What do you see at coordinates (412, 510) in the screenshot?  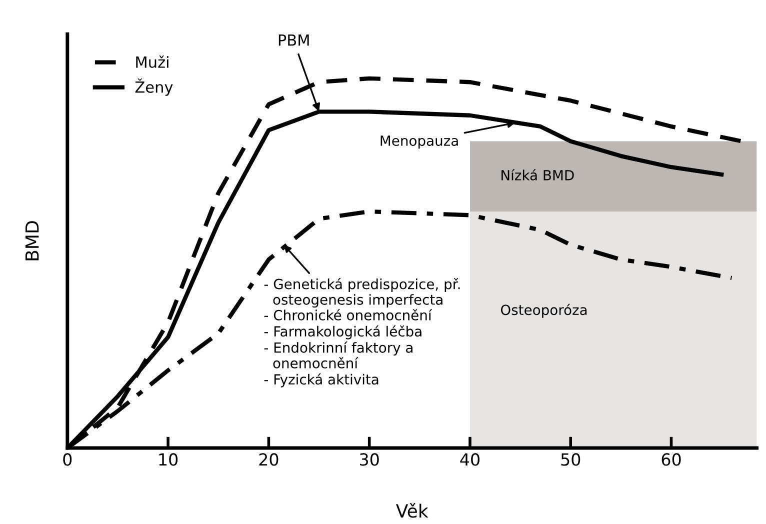 I see `x-axis-title: Věk` at bounding box center [412, 510].